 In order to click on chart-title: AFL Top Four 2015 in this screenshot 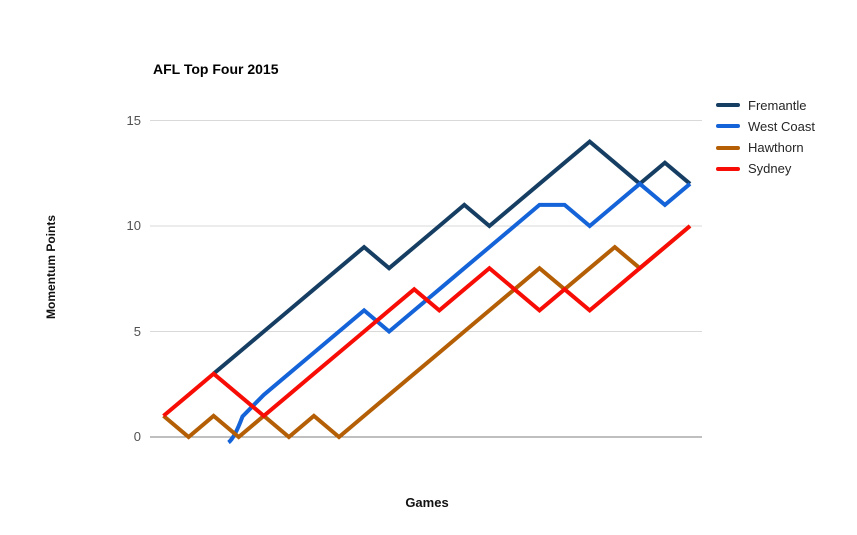, I will do `click(216, 69)`.